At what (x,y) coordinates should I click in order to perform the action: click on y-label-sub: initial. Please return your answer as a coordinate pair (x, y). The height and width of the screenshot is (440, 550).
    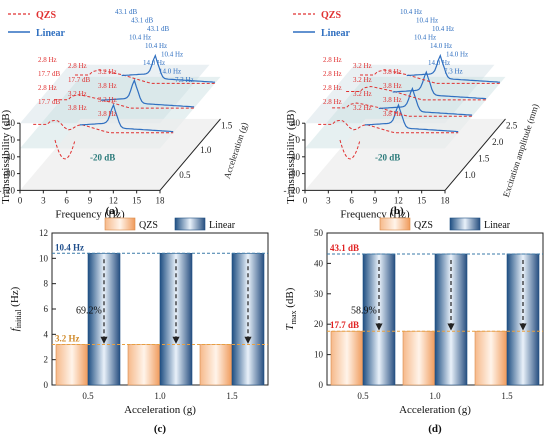
    Looking at the image, I should click on (18, 318).